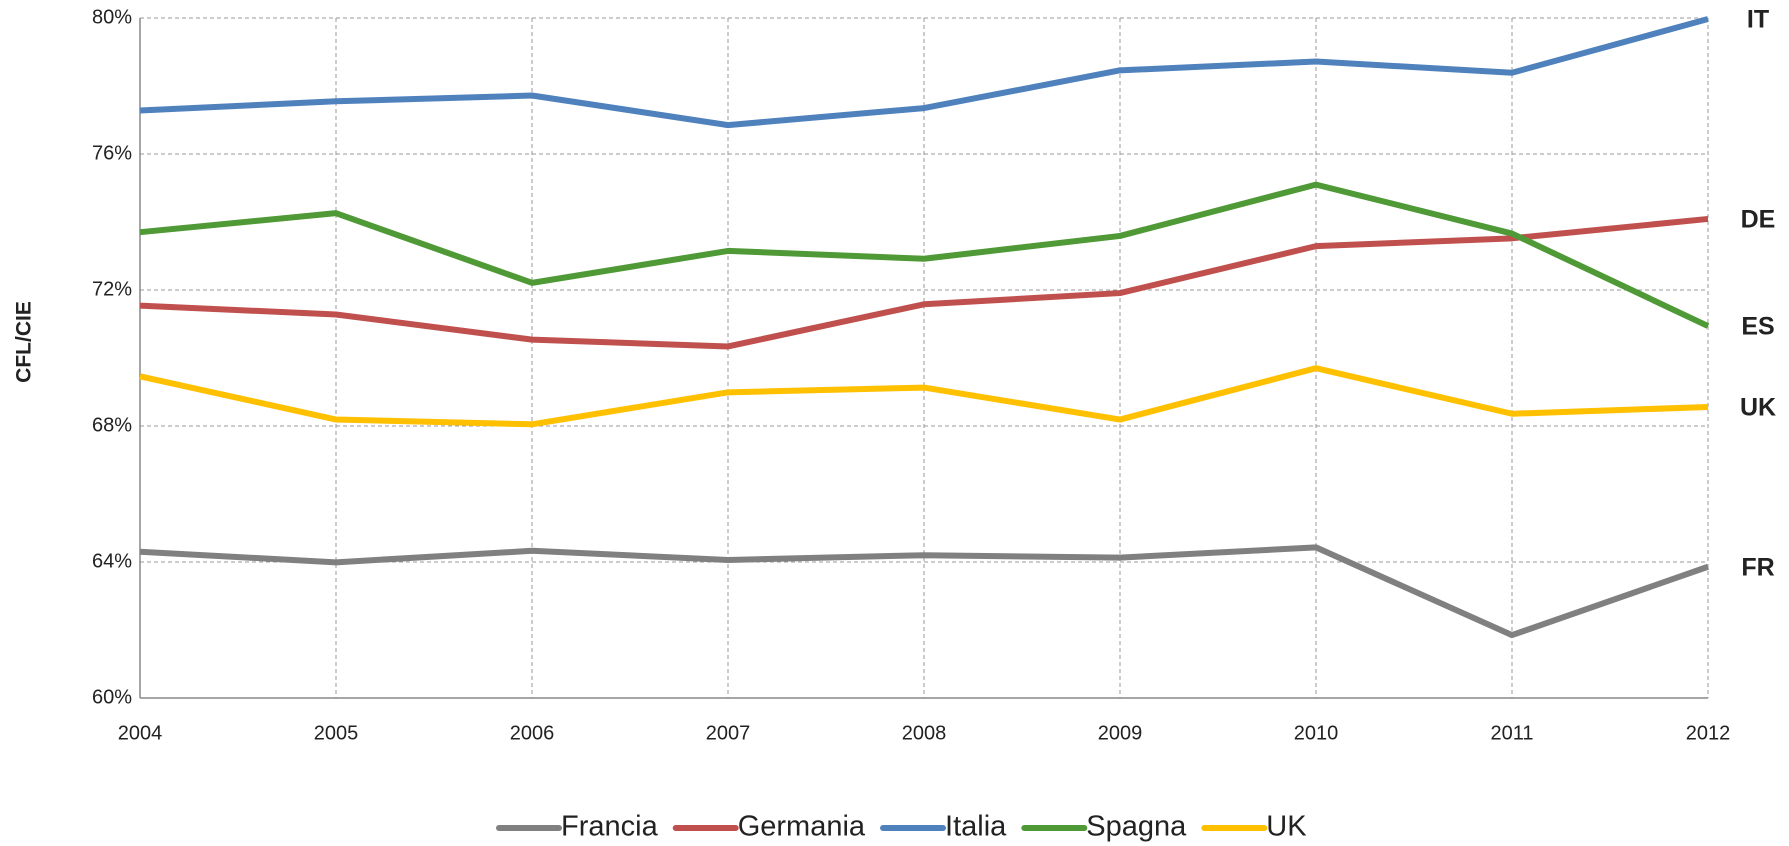 The image size is (1789, 846). What do you see at coordinates (1758, 20) in the screenshot?
I see `end-label: IT` at bounding box center [1758, 20].